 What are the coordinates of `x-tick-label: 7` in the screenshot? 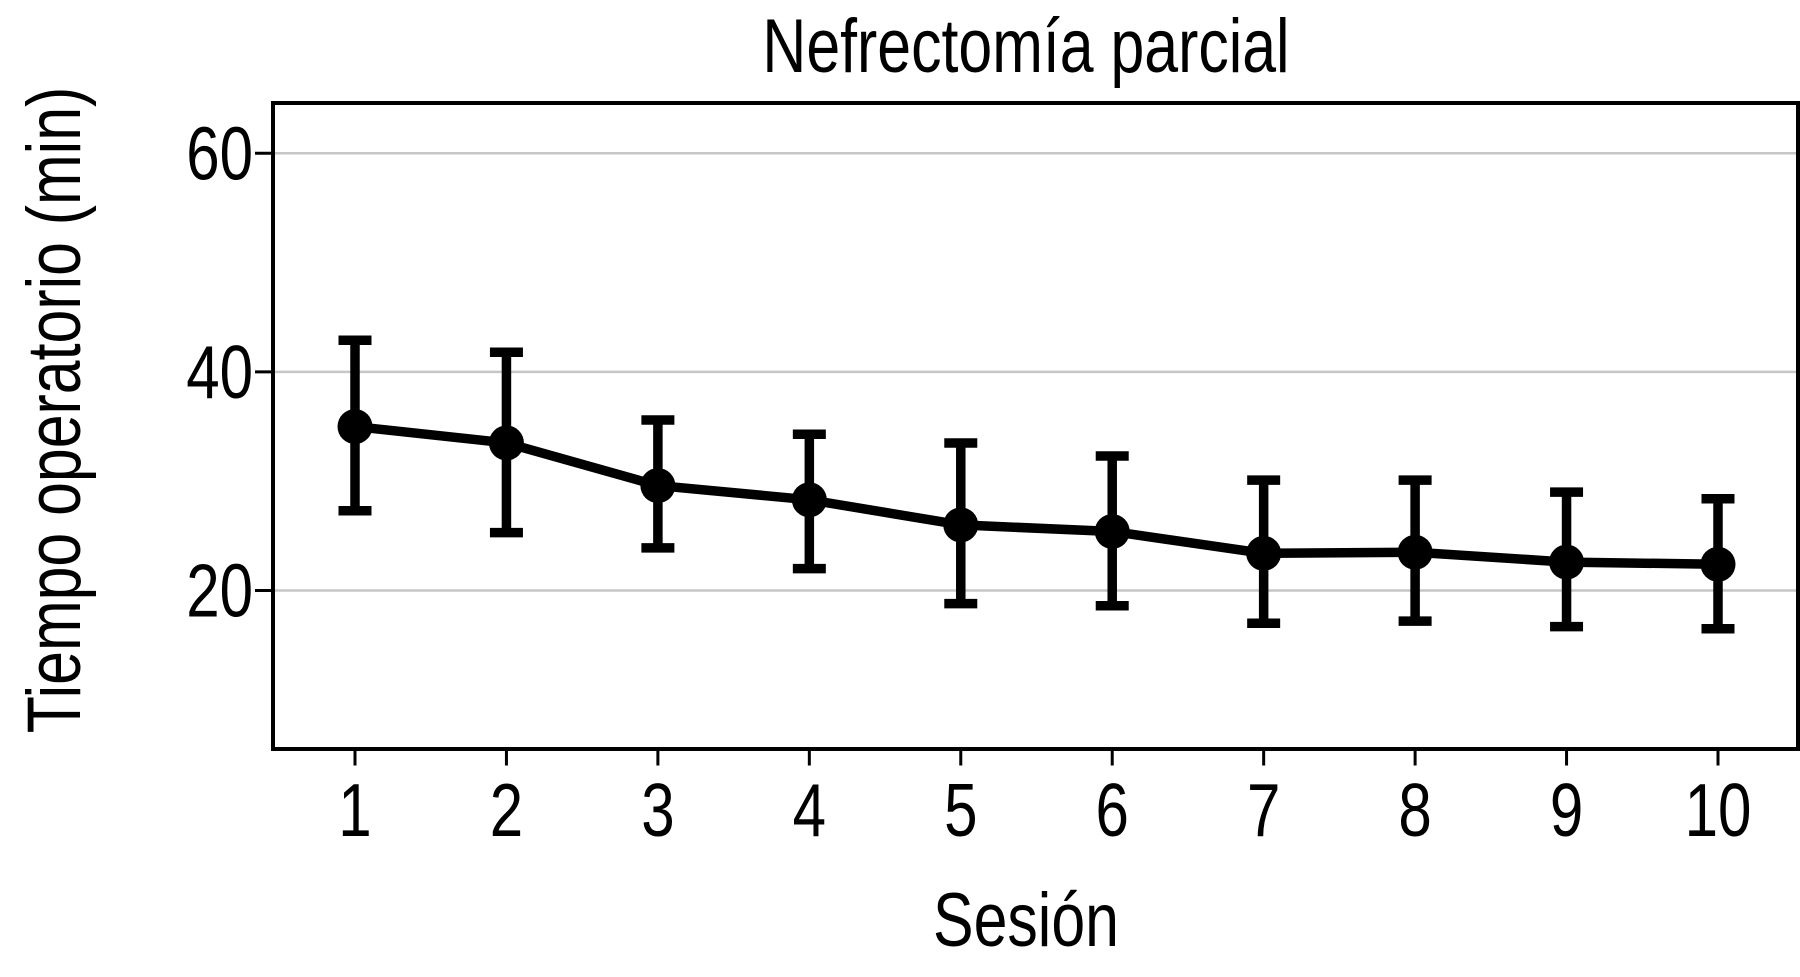 It's located at (1263, 810).